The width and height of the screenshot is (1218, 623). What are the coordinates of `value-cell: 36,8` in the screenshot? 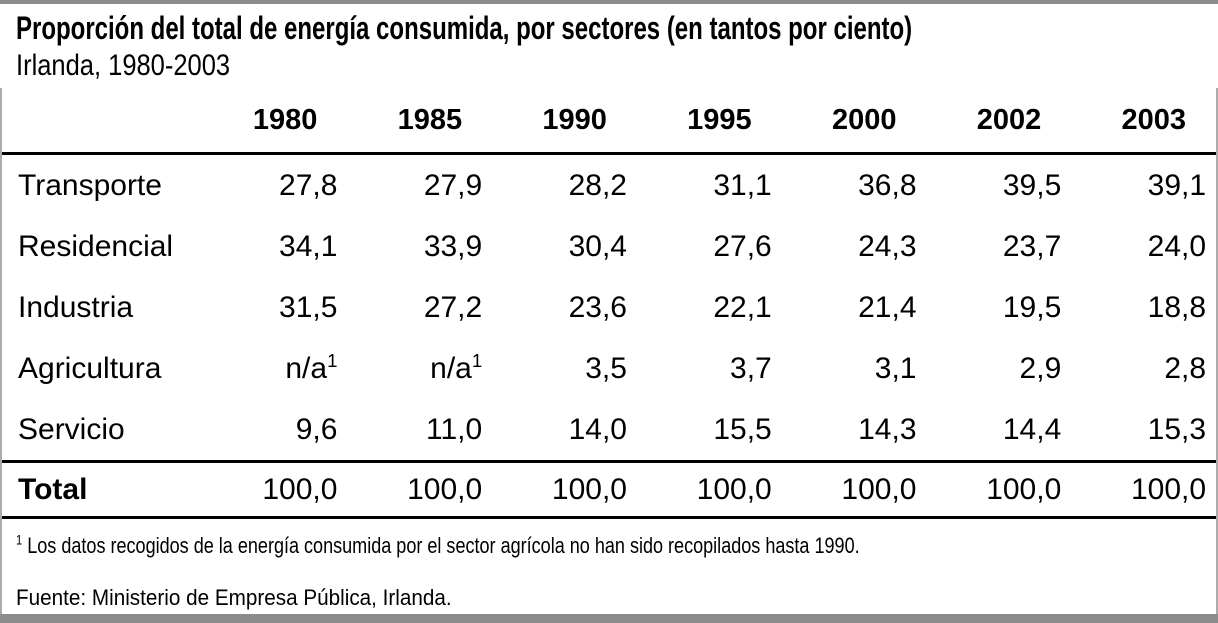 It's located at (887, 185).